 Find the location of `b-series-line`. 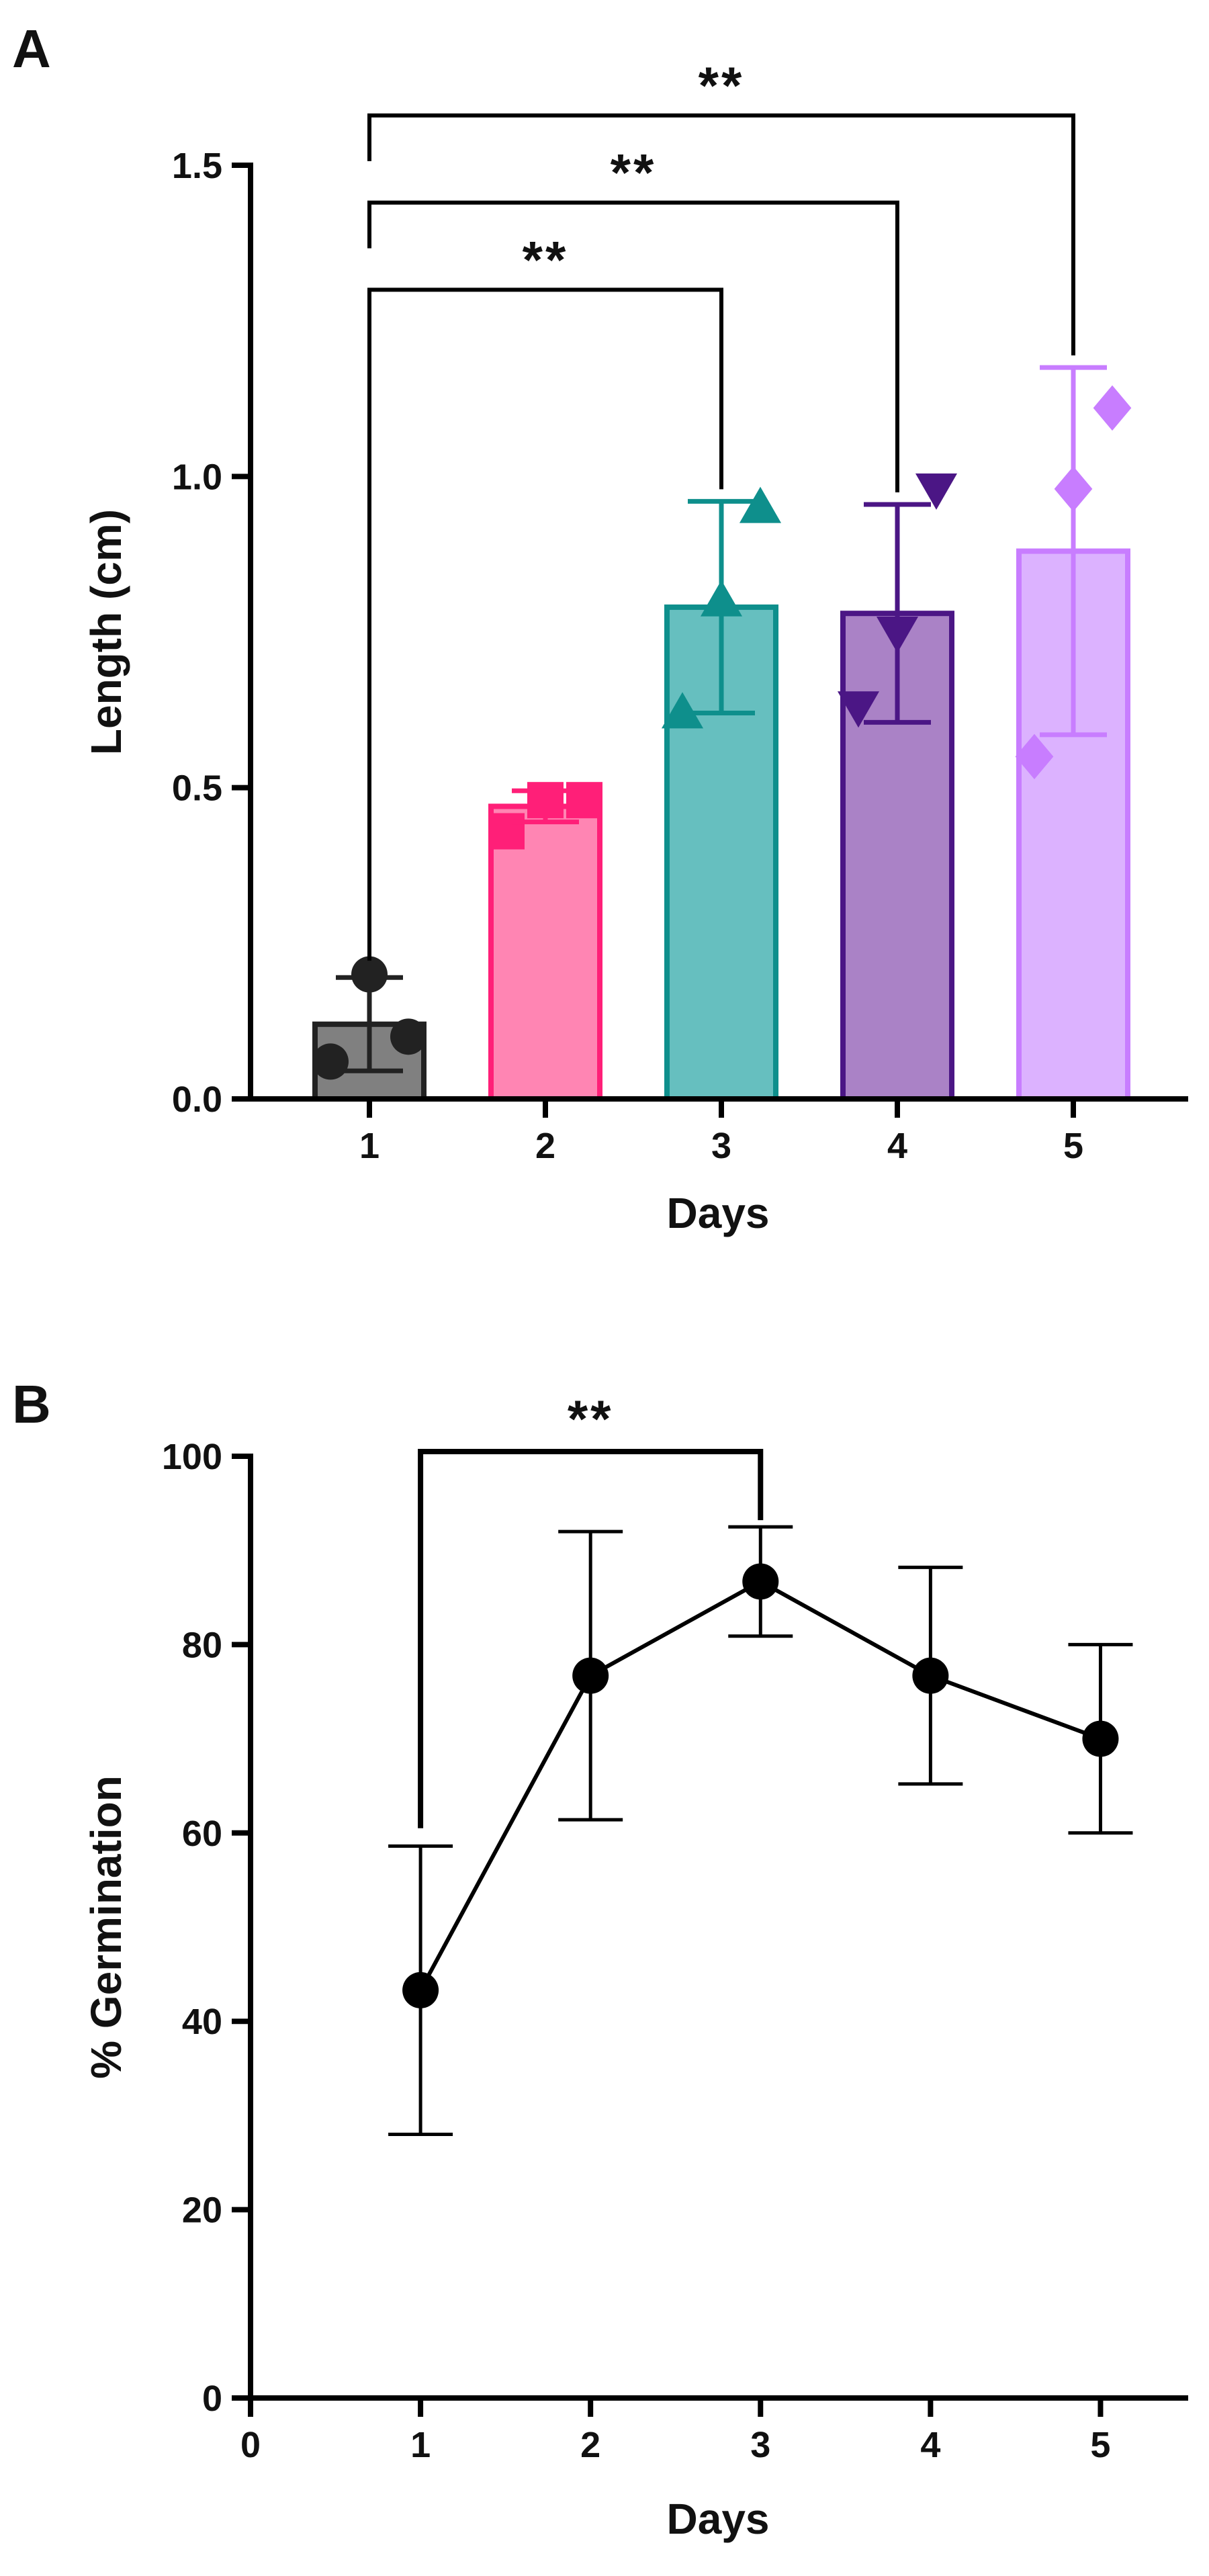

b-series-line is located at coordinates (760, 1785).